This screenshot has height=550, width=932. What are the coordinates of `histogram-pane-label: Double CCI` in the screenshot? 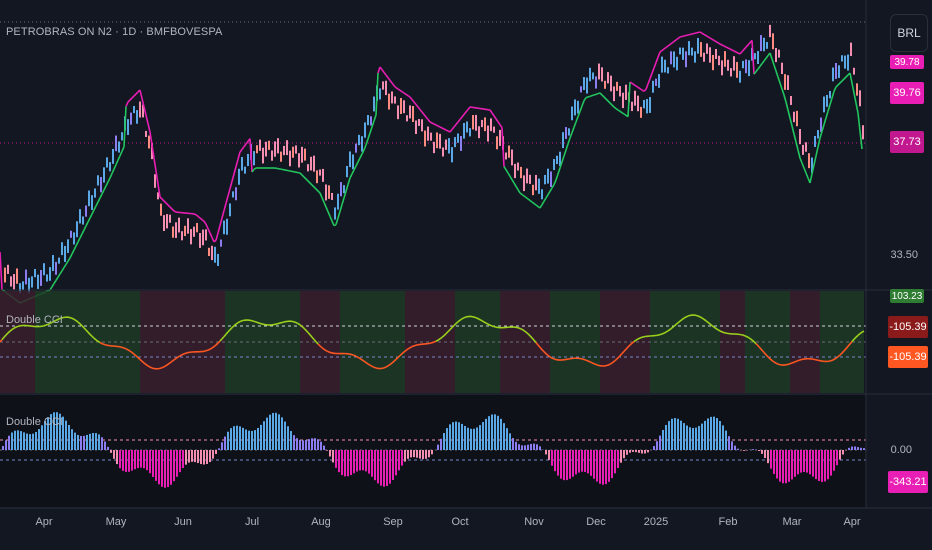 It's located at (34, 422).